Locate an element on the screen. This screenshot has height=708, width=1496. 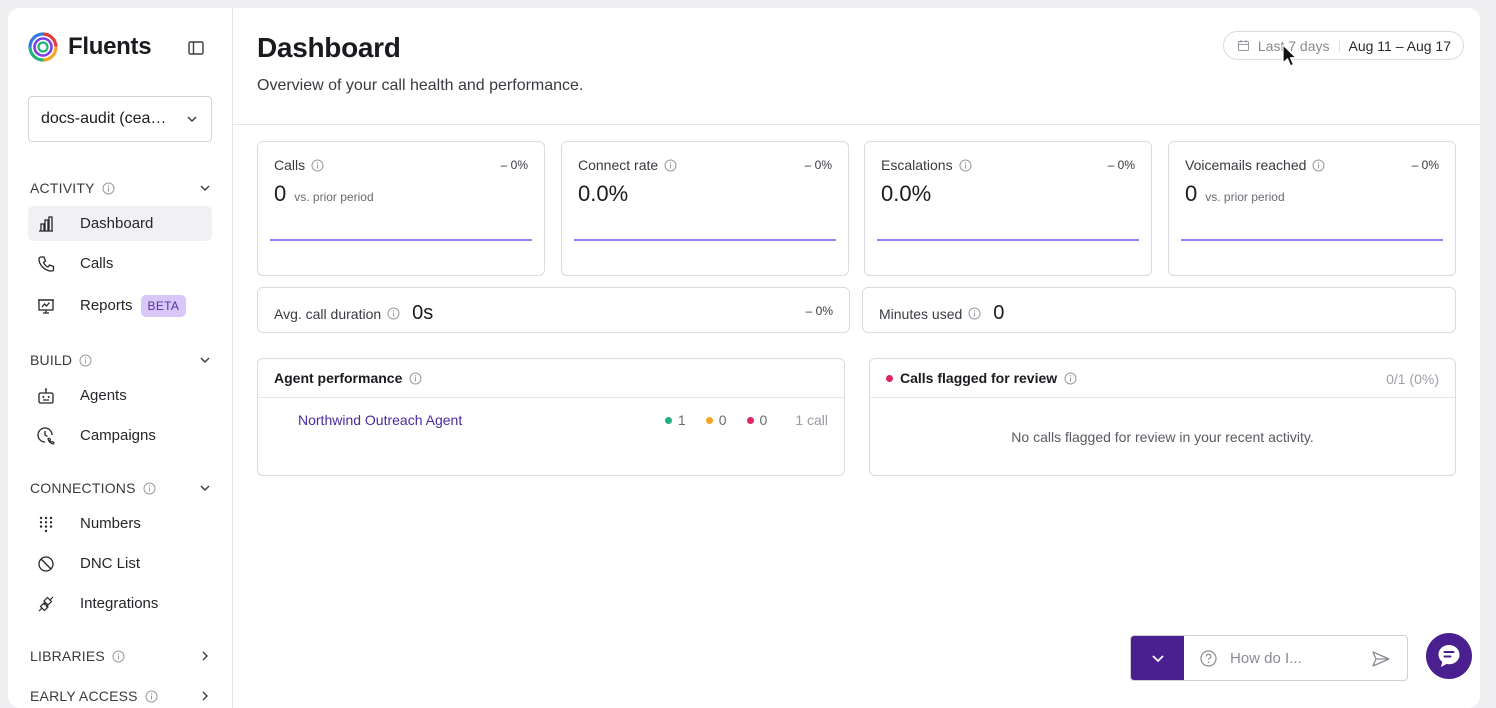
section-connections: CONNECTIONS is located at coordinates (121, 488).